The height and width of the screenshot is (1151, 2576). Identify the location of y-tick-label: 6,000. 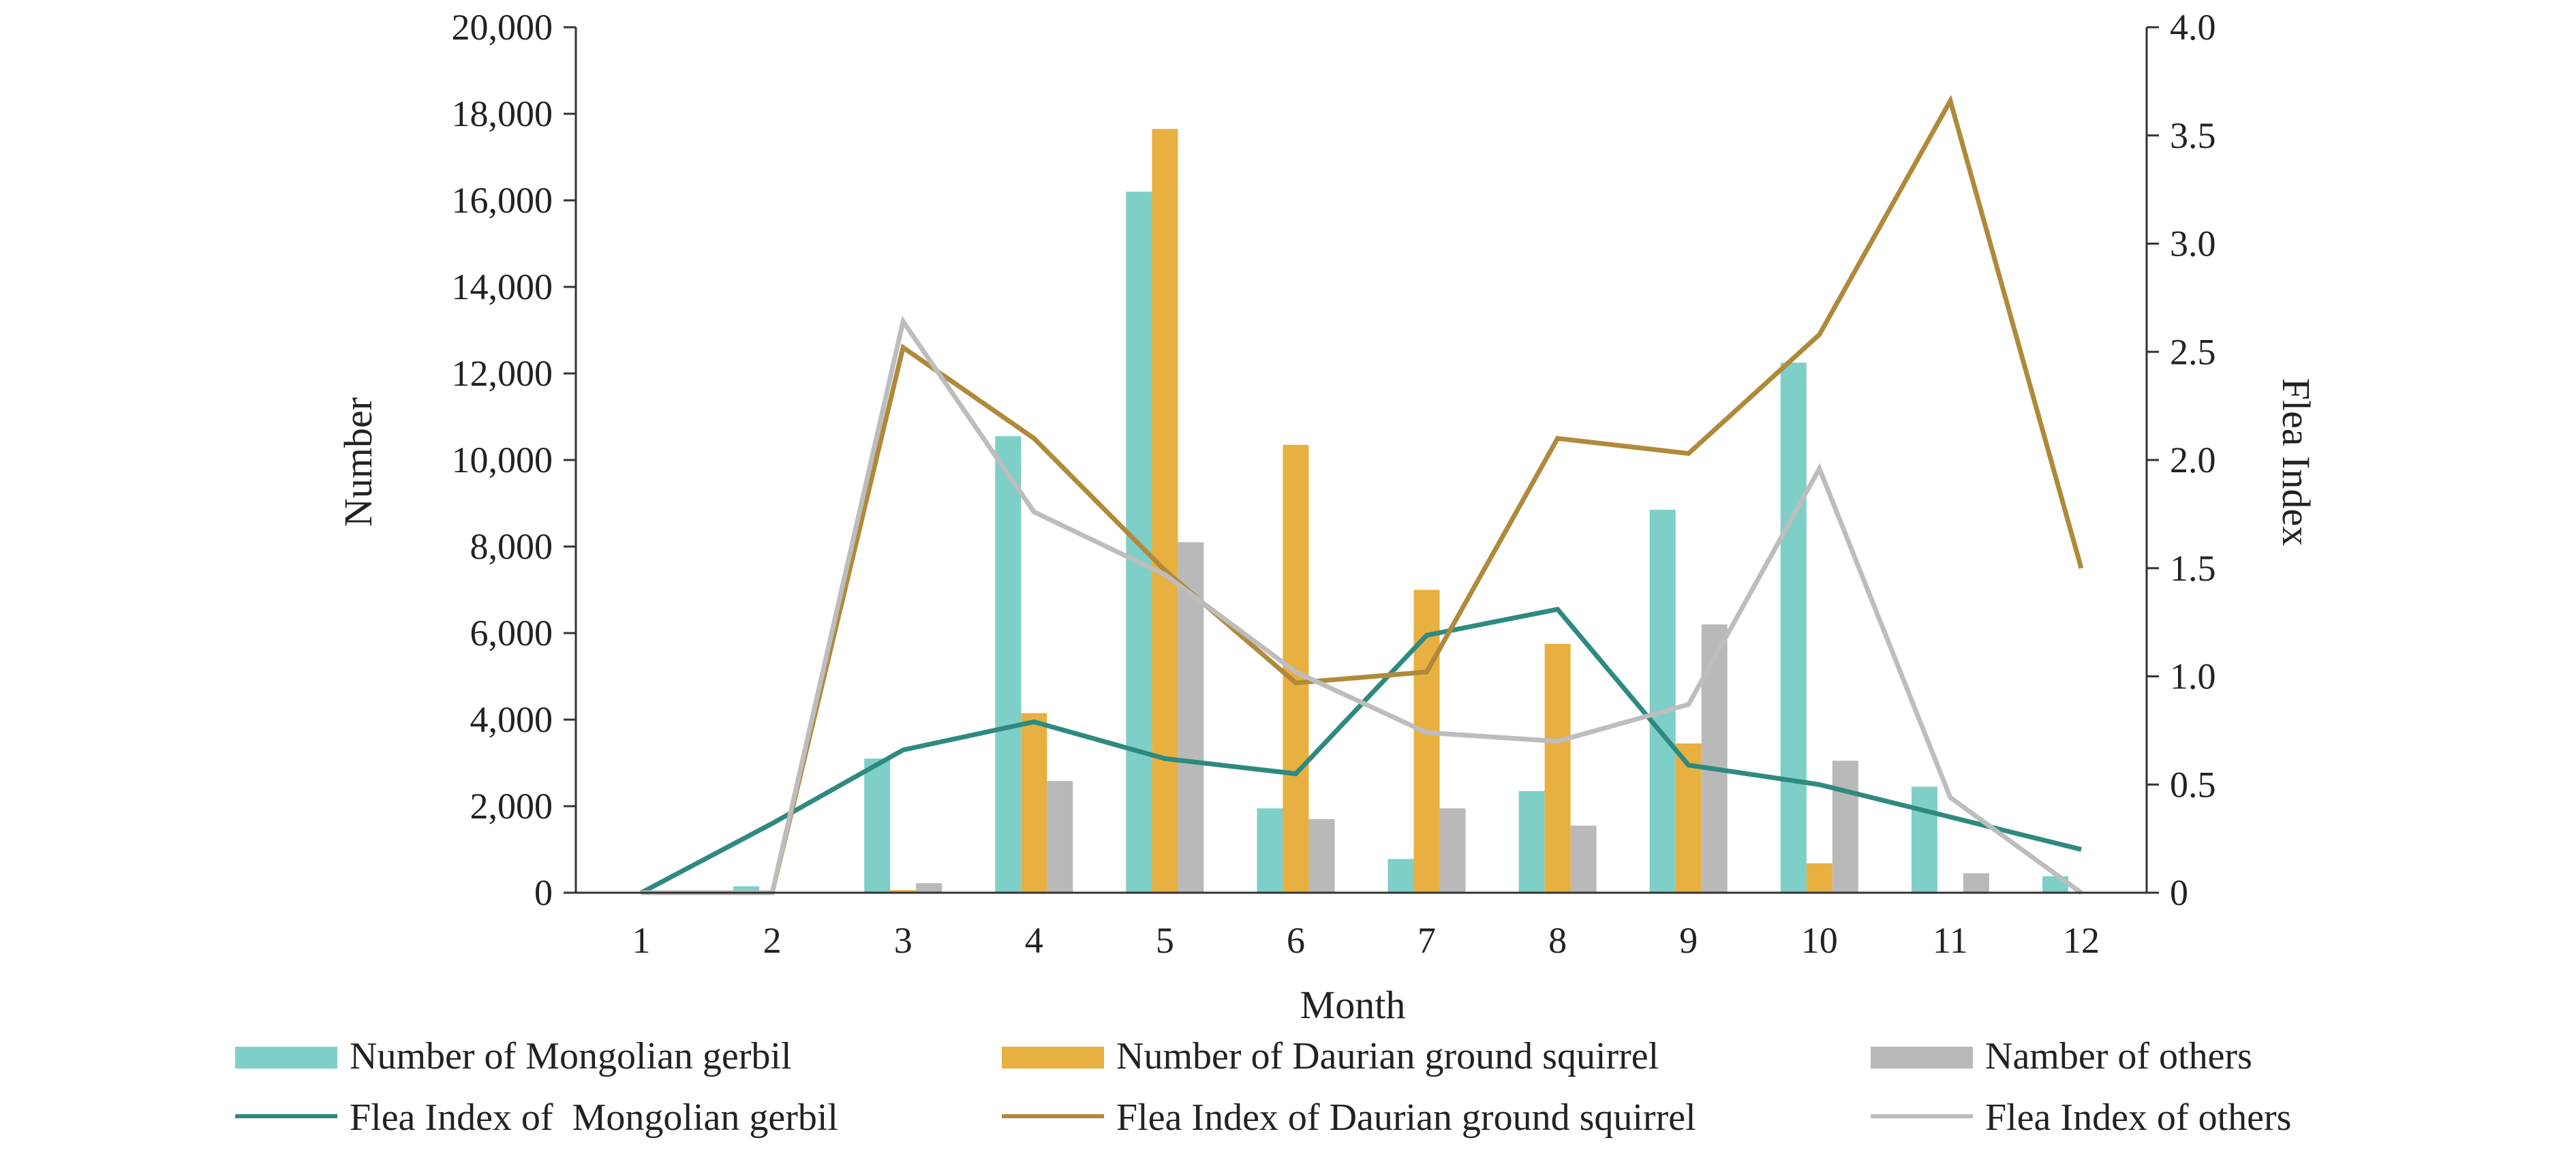
(512, 633).